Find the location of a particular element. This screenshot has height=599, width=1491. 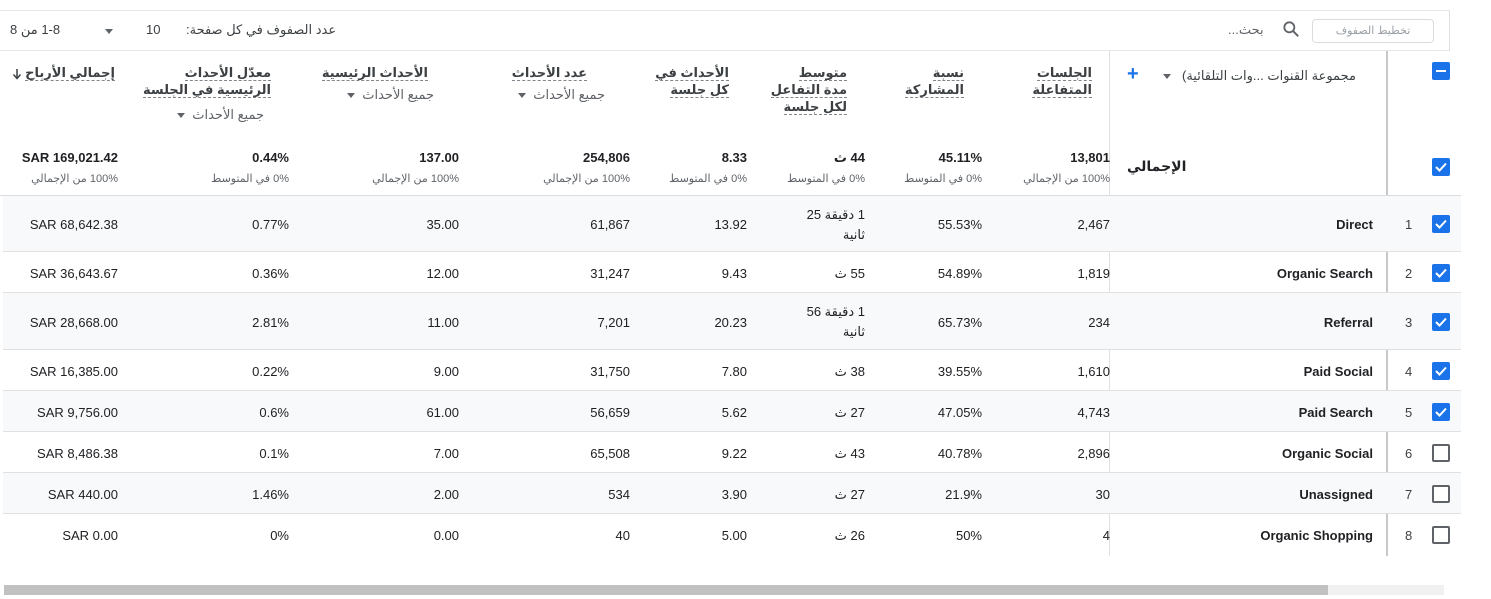

cell-engaged_sessions: 1,819 is located at coordinates (1093, 273).